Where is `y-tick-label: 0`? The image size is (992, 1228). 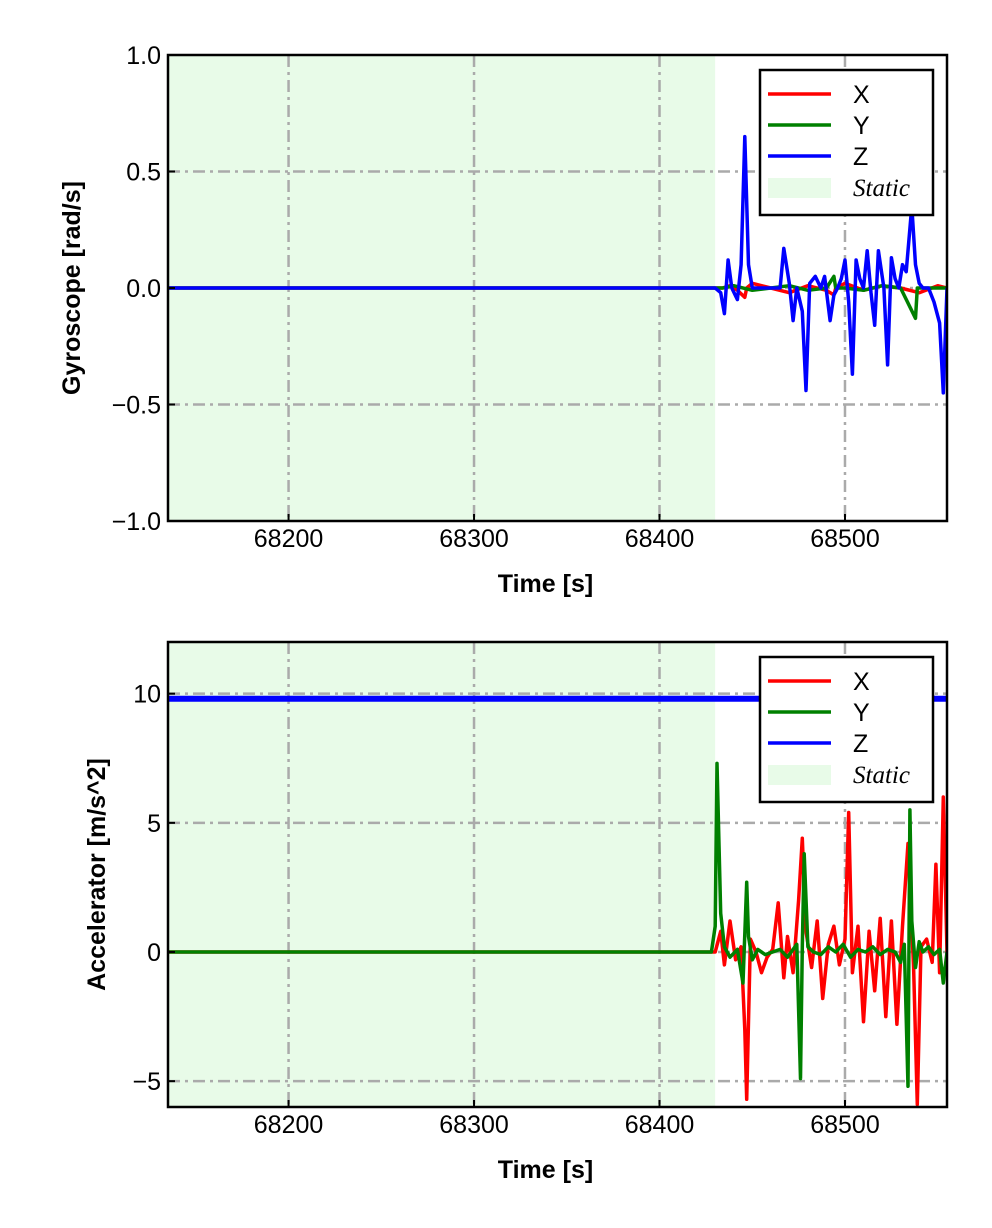 y-tick-label: 0 is located at coordinates (154, 953).